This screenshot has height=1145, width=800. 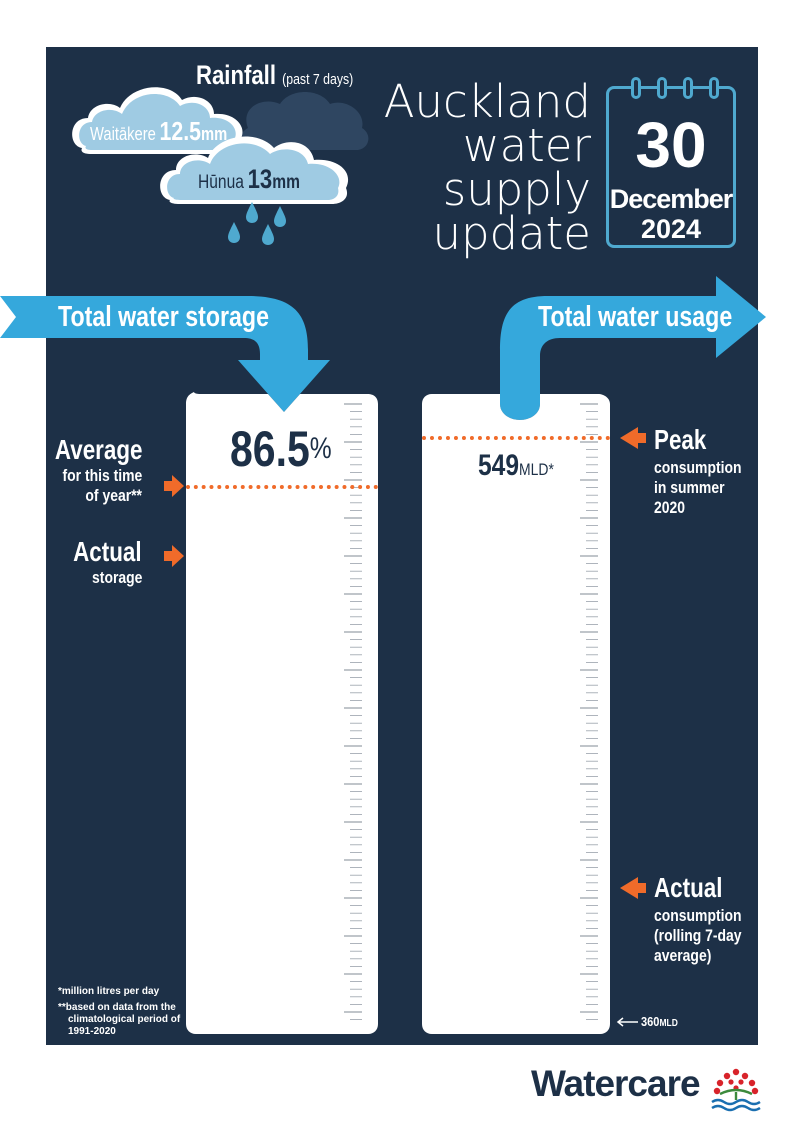 I want to click on storage-value: 86.5, so click(x=270, y=449).